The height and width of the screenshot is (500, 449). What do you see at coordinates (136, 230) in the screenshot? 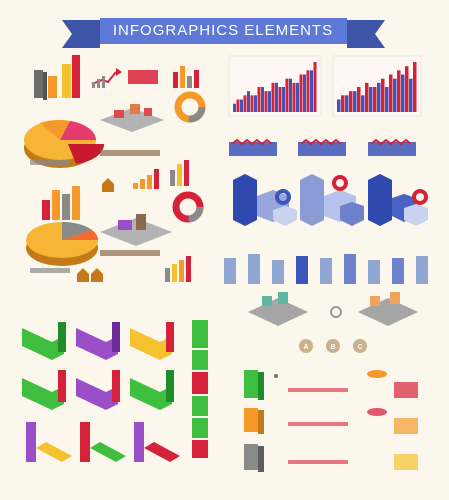
I see `isometric-factory` at bounding box center [136, 230].